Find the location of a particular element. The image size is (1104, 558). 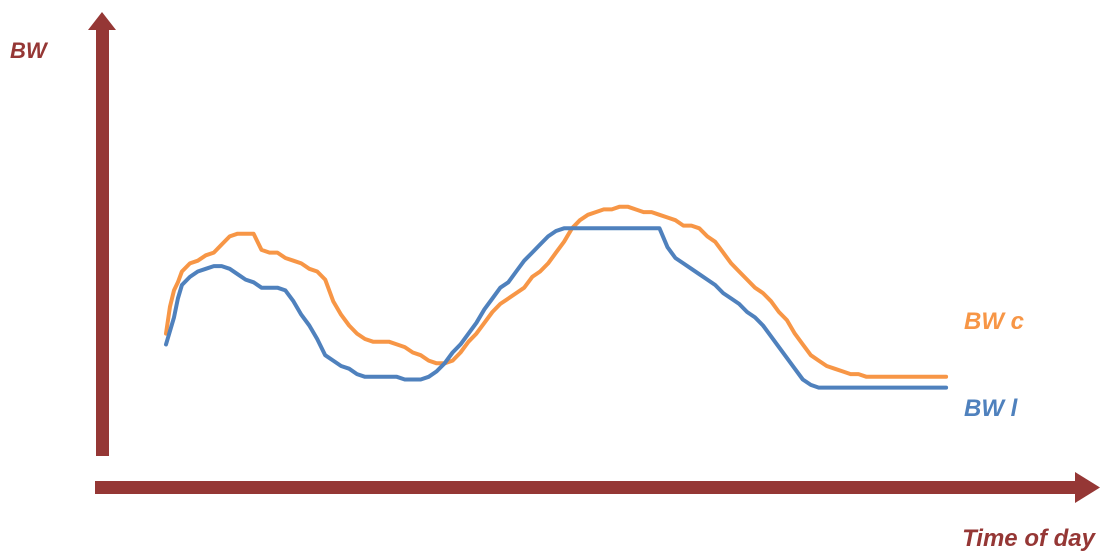

y-axis-shaft is located at coordinates (102, 241).